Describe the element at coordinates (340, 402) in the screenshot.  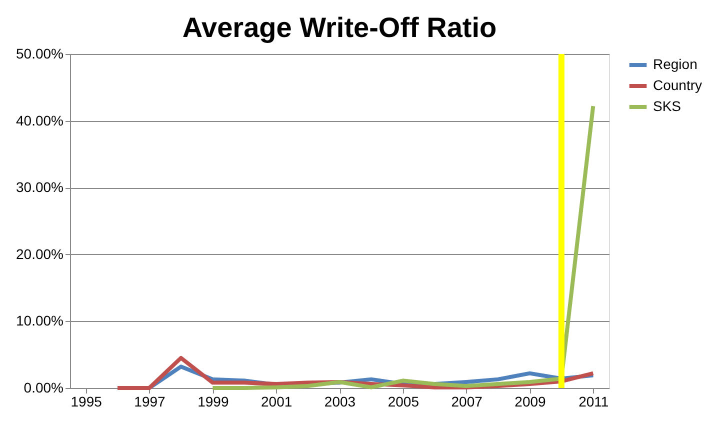
I see `x-tick-label: 2003` at that location.